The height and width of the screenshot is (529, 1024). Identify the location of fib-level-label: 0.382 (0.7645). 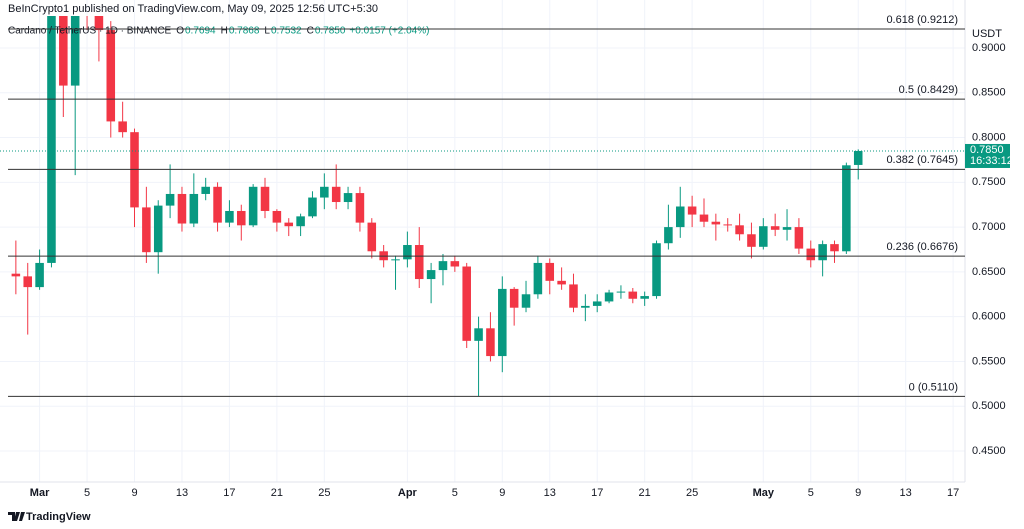
(922, 160).